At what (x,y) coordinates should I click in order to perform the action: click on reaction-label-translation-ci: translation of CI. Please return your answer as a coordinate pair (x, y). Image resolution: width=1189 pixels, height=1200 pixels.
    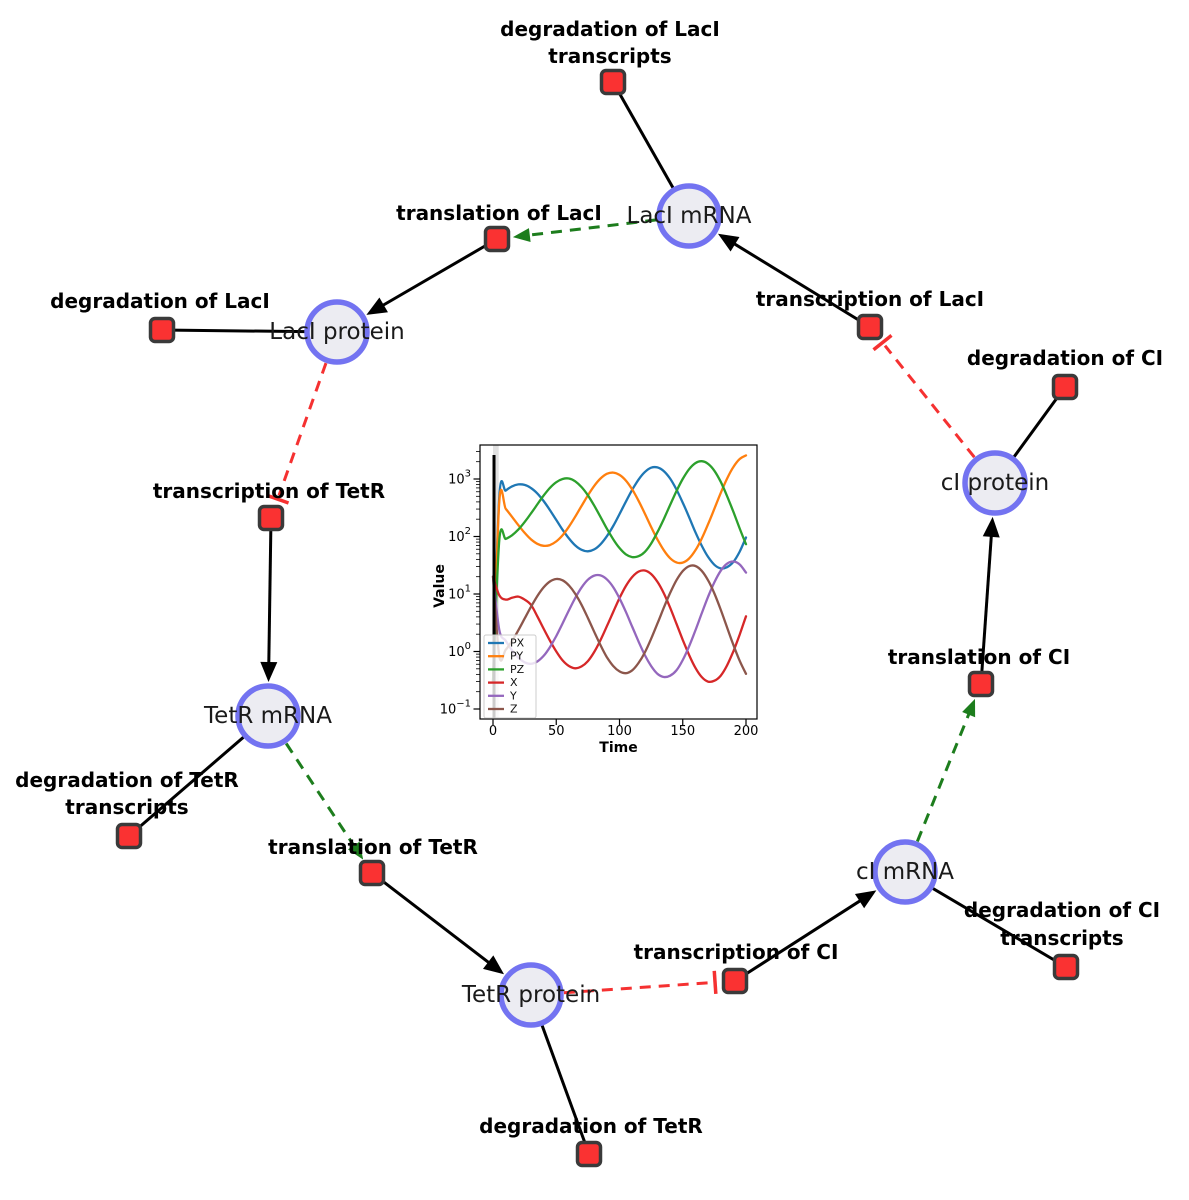
    Looking at the image, I should click on (979, 657).